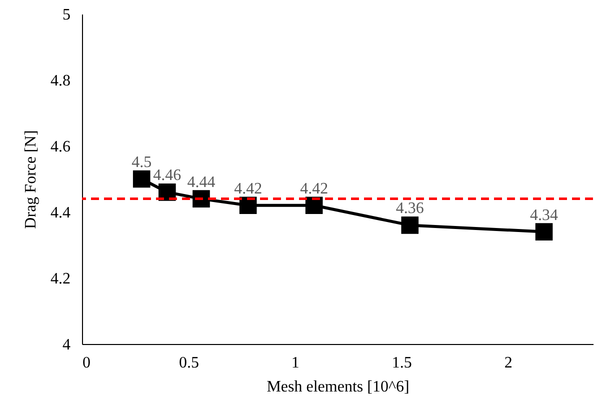 The height and width of the screenshot is (412, 594). Describe the element at coordinates (402, 363) in the screenshot. I see `x-tick-label: 1.5` at that location.